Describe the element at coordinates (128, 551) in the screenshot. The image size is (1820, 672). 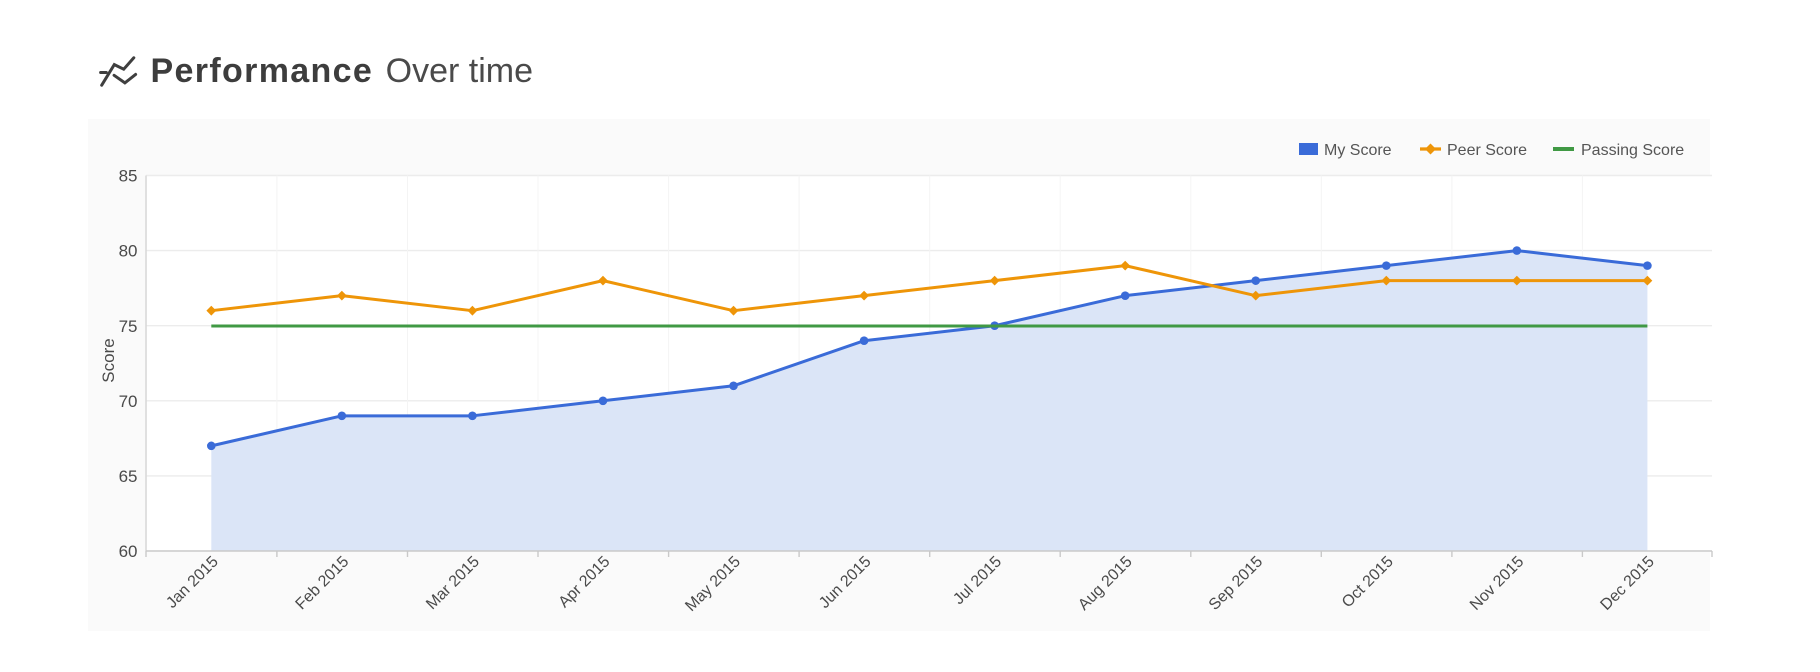
I see `svg-text: 60` at that location.